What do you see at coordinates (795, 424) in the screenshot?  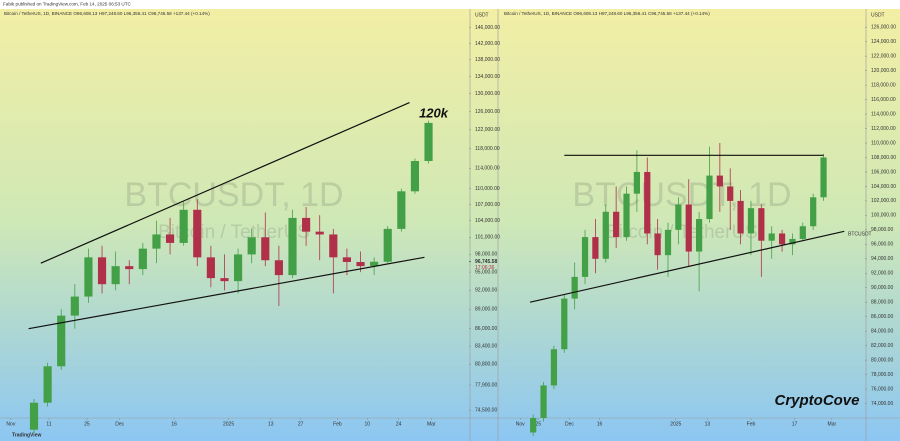 I see `x-tick-label: 17` at bounding box center [795, 424].